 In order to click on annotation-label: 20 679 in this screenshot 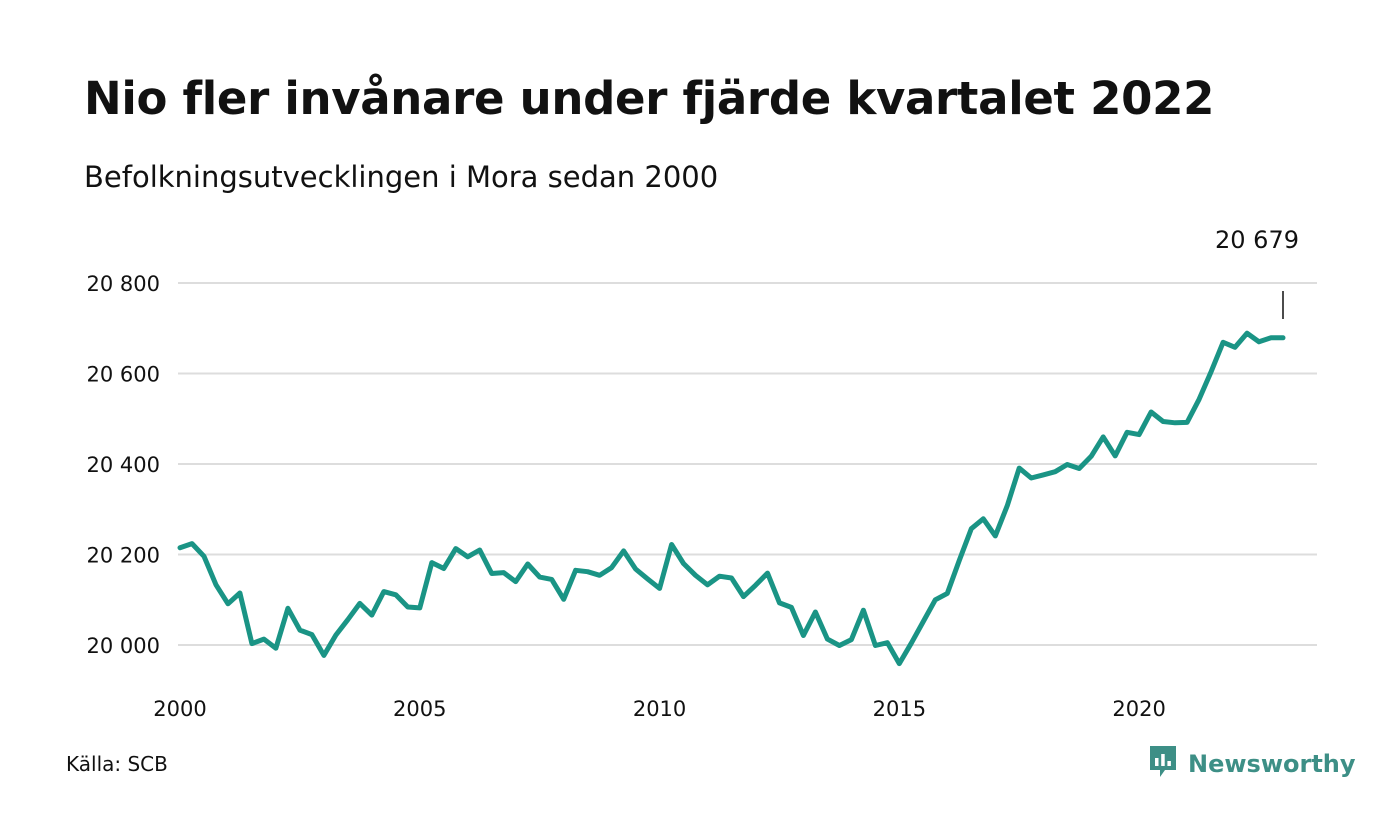, I will do `click(1257, 240)`.